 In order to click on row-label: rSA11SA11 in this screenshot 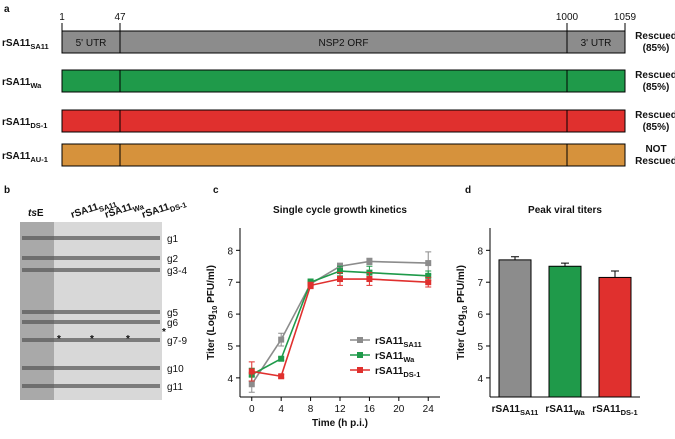, I will do `click(25, 44)`.